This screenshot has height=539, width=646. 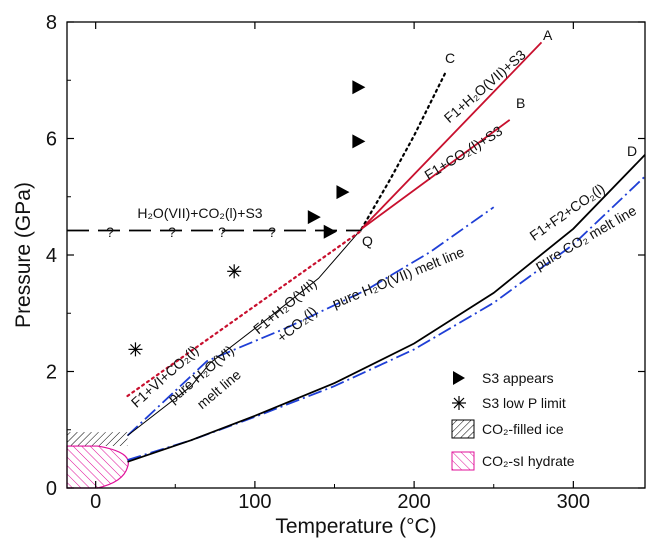 What do you see at coordinates (632, 151) in the screenshot?
I see `point-label-d: D` at bounding box center [632, 151].